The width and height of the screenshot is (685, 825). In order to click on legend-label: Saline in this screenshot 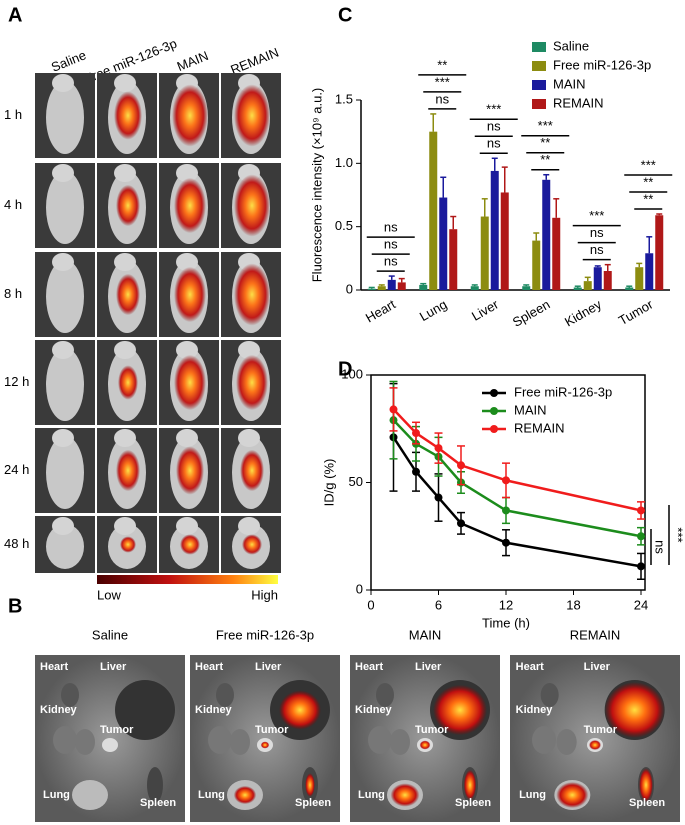, I will do `click(571, 45)`.